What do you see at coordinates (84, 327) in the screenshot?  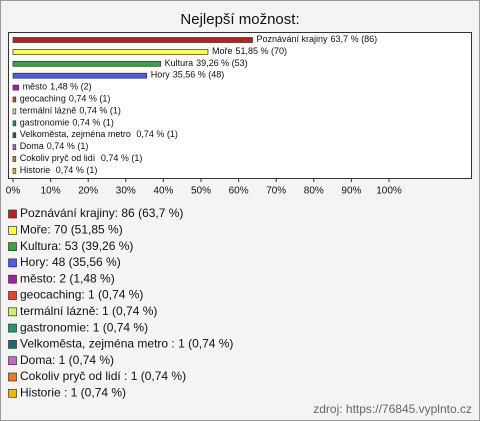 I see `legend-label: gastronomie: 1 (0,74 %)` at bounding box center [84, 327].